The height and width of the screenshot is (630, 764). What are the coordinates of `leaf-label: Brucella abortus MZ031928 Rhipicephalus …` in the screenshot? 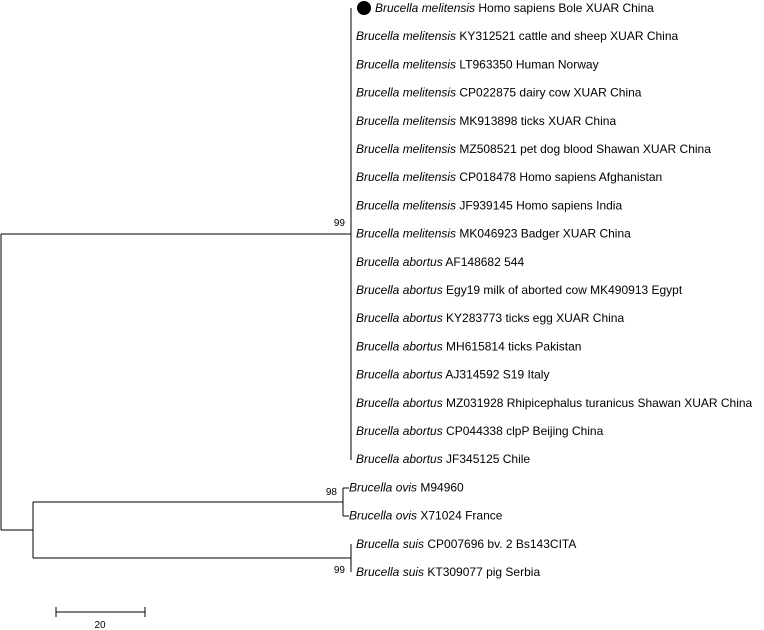 It's located at (554, 403).